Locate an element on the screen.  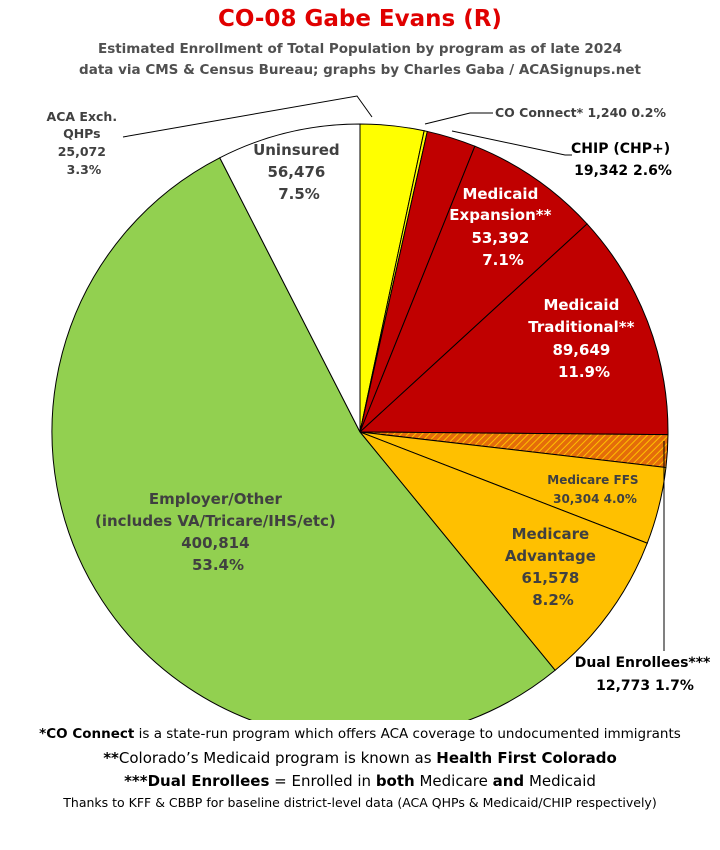
svg-text:ACA Exch. QHPs 25,072: ACA Exch. QHPs 25,072 3.3% is located at coordinates (84, 143).